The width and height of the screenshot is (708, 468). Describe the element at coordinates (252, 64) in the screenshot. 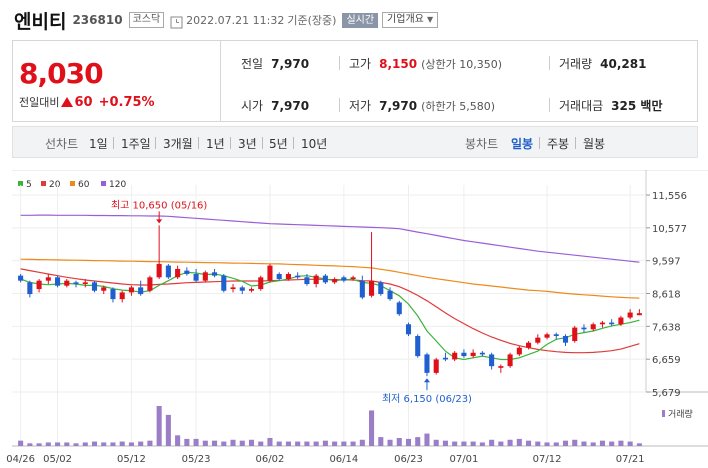

I see `prev-close-label: 전일` at that location.